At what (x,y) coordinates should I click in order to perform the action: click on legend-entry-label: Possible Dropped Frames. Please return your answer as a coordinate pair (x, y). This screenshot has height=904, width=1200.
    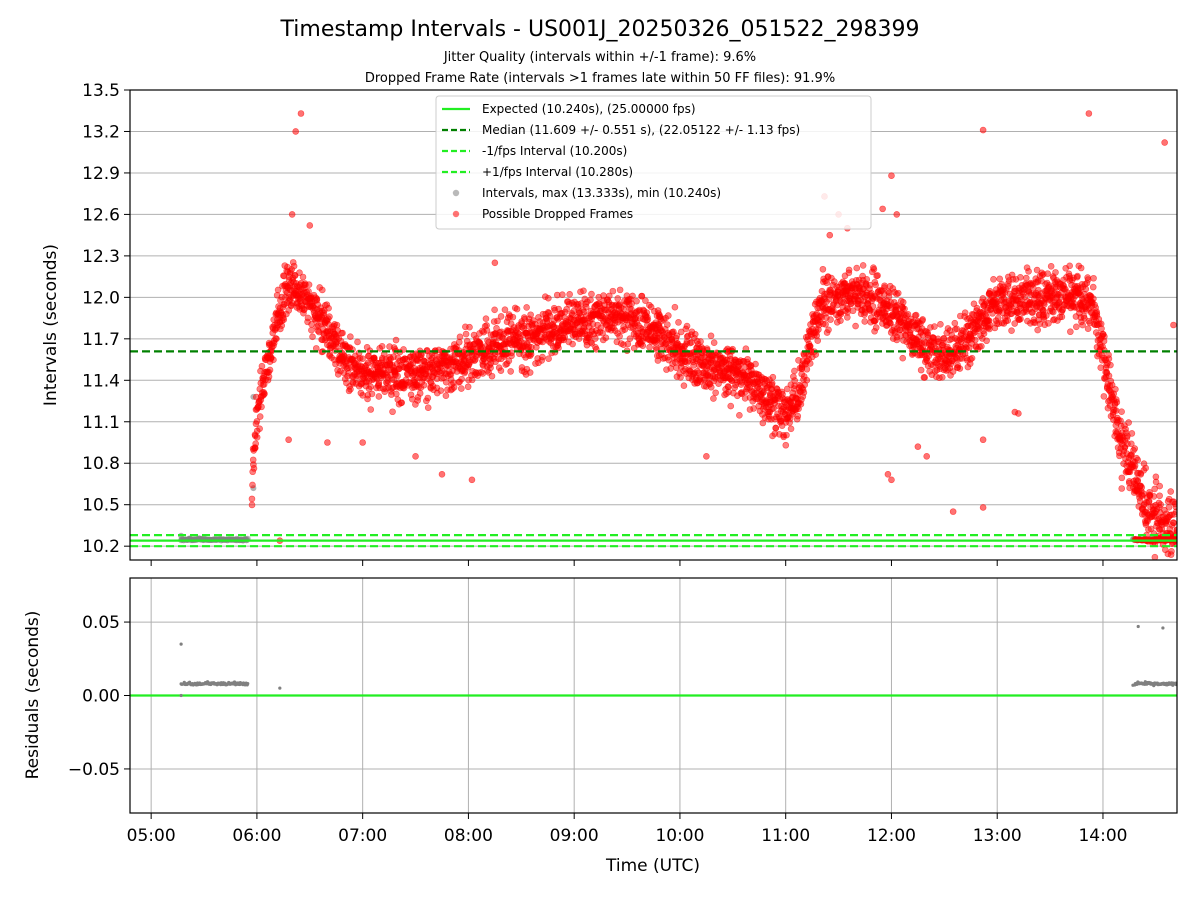
    Looking at the image, I should click on (557, 214).